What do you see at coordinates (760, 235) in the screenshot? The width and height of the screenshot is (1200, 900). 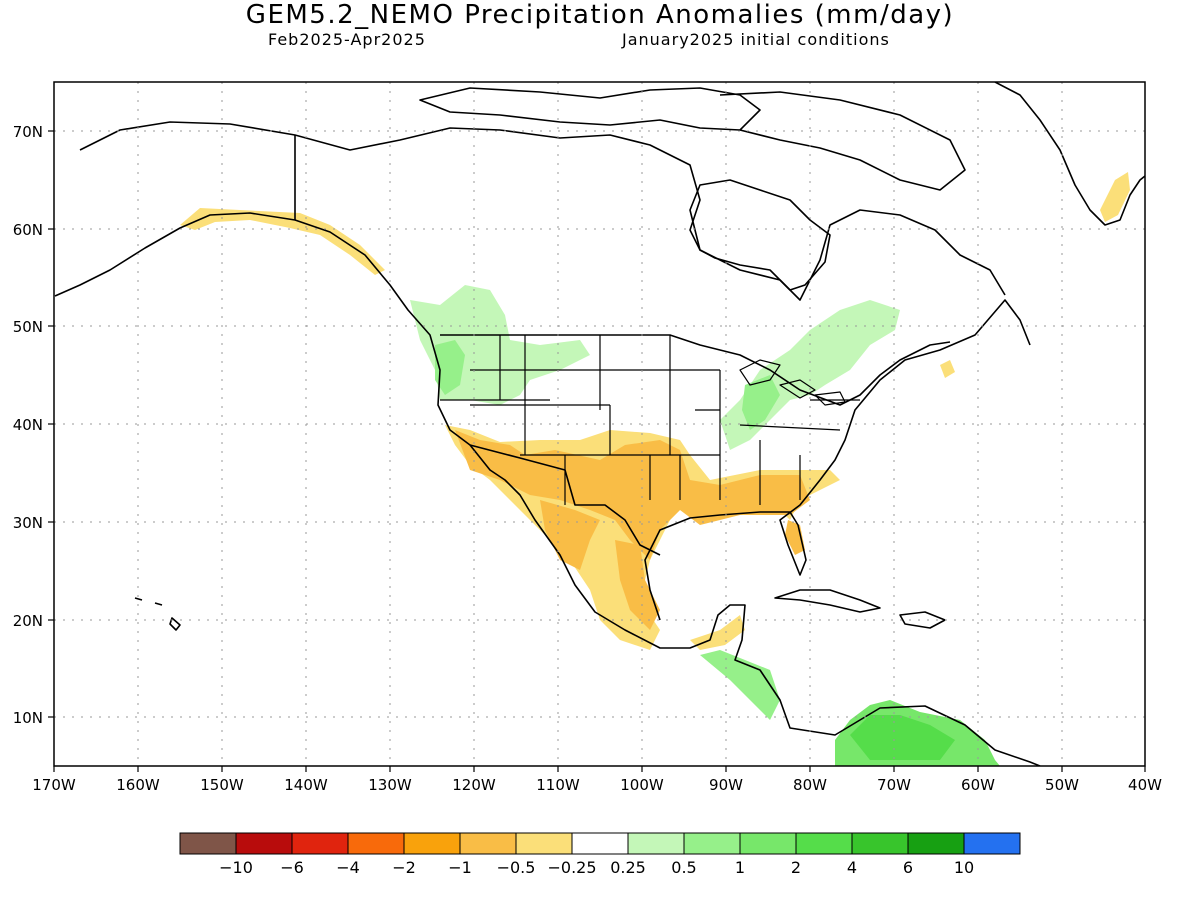 I see `hudson-bay-coastline` at bounding box center [760, 235].